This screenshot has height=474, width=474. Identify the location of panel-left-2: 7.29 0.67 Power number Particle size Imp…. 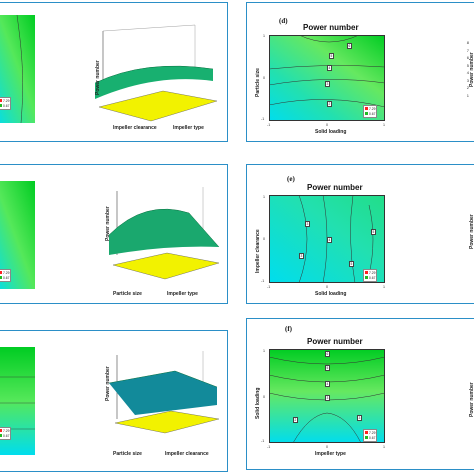
(114, 234).